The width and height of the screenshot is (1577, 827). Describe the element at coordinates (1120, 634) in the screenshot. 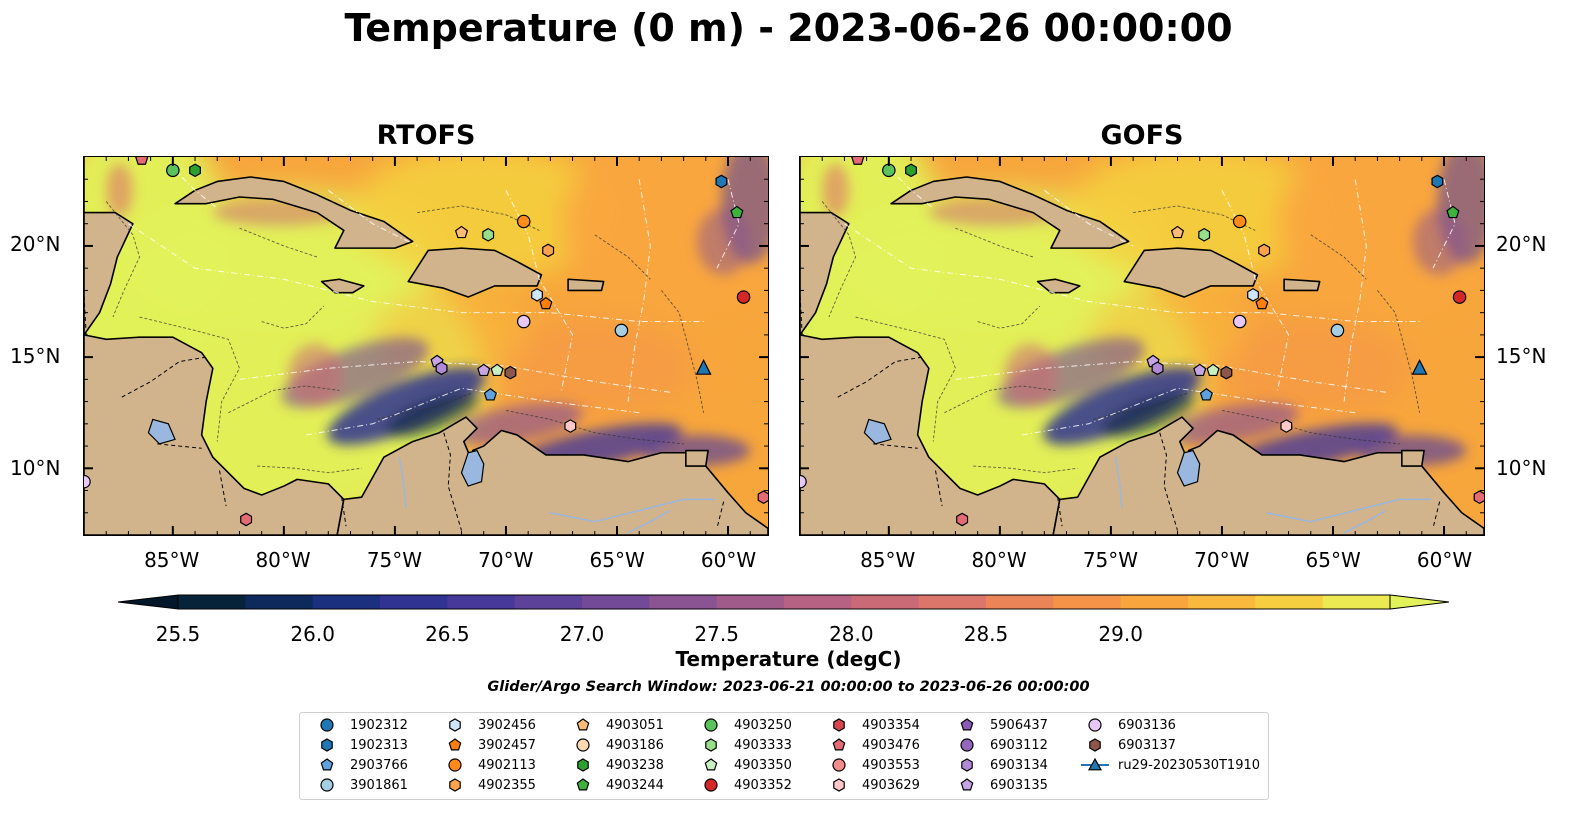

I see `colorbar-tick-label: 29.0` at that location.